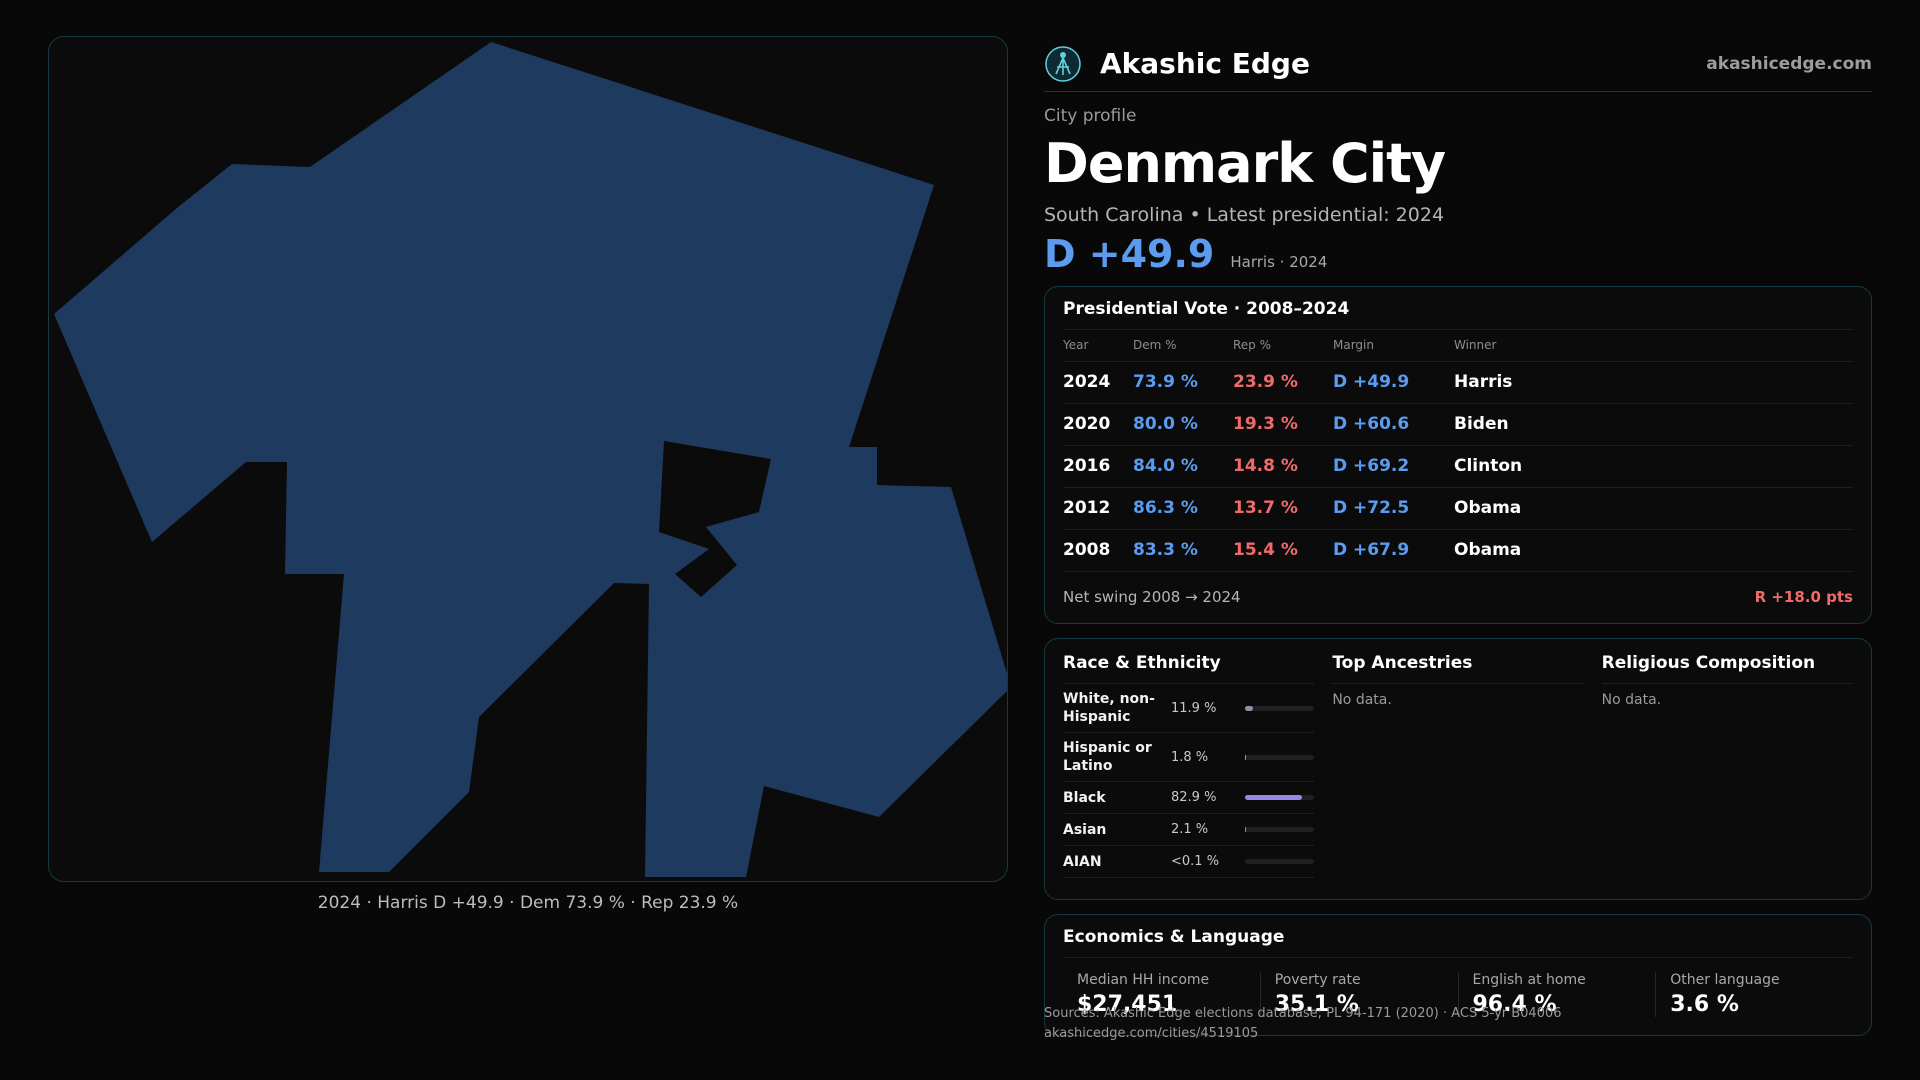 This screenshot has width=1920, height=1080. What do you see at coordinates (1704, 1004) in the screenshot?
I see `econ-value: 3.6 %` at bounding box center [1704, 1004].